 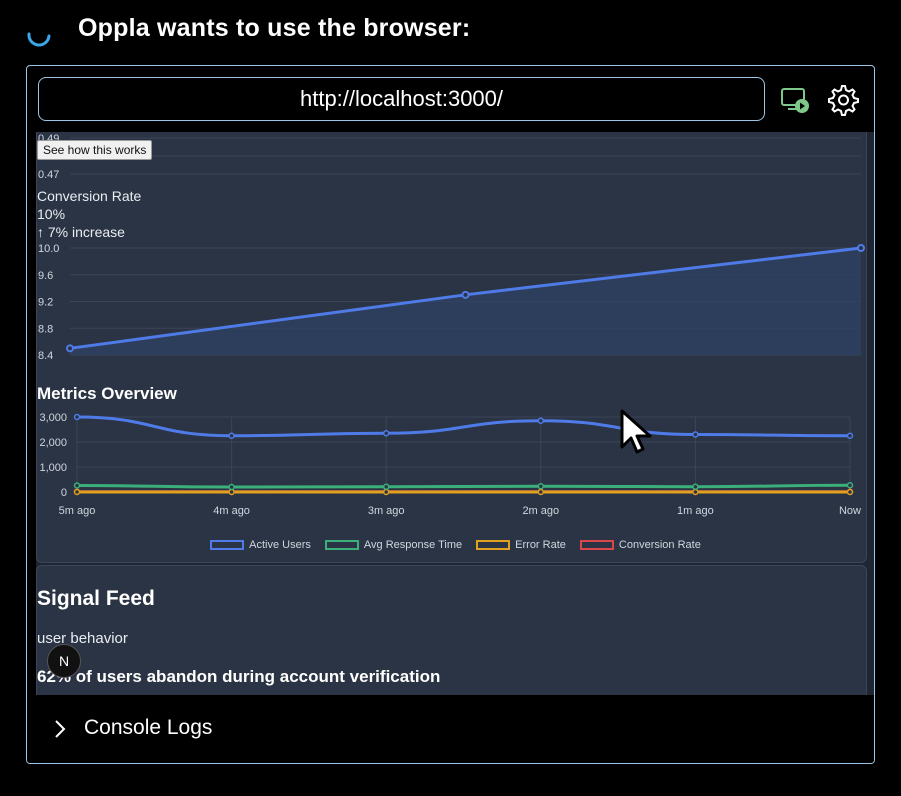 What do you see at coordinates (96, 598) in the screenshot?
I see `signal-feed-title: Signal Feed` at bounding box center [96, 598].